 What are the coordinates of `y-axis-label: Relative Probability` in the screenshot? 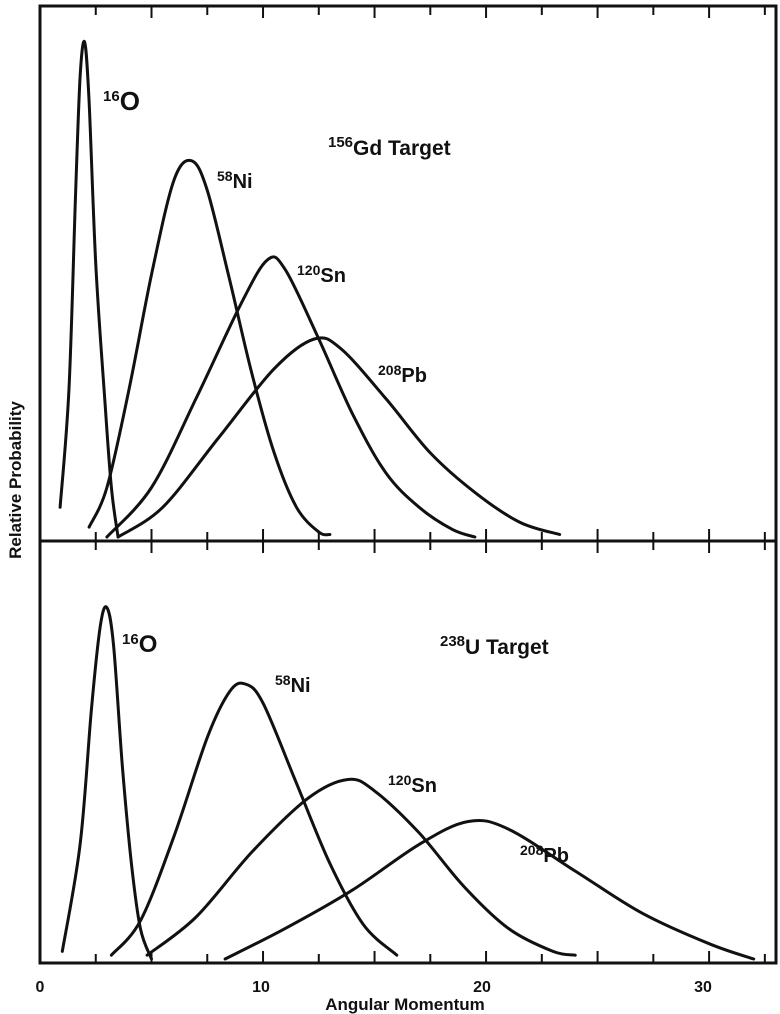 It's located at (15, 480).